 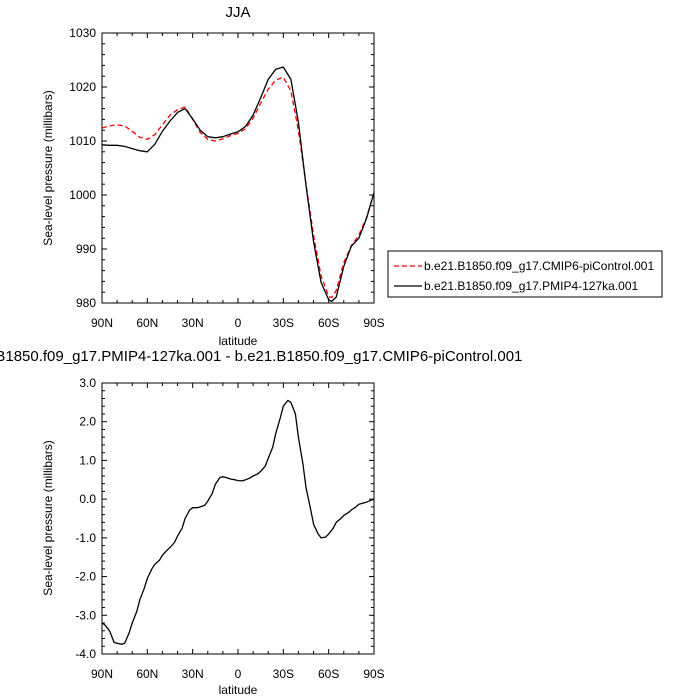 I want to click on top-chart-title: JJA, so click(x=237, y=12).